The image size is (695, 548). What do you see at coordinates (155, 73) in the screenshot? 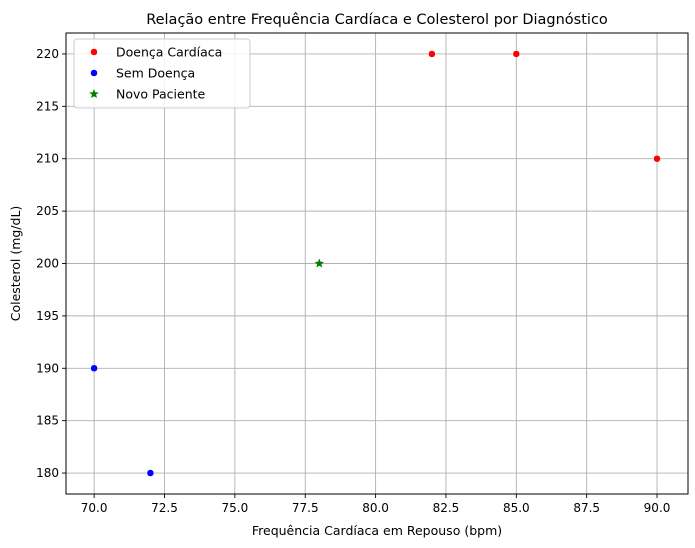
I see `legend-label: Sem Doença` at bounding box center [155, 73].